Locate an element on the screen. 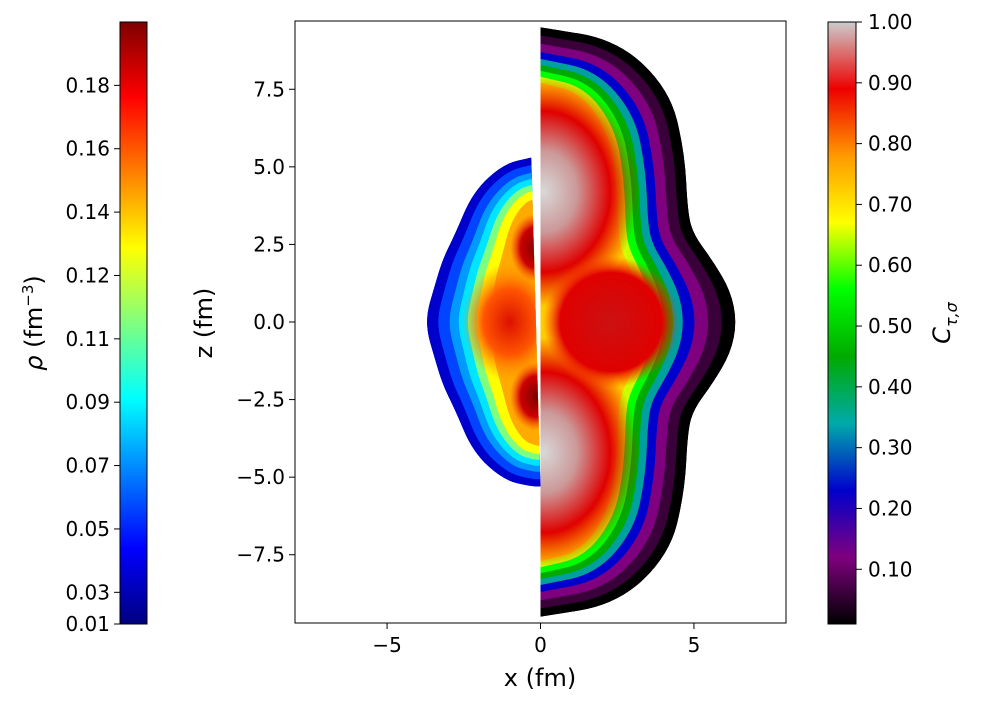  density-colorbar-tick-label: 0.09 is located at coordinates (87, 402).